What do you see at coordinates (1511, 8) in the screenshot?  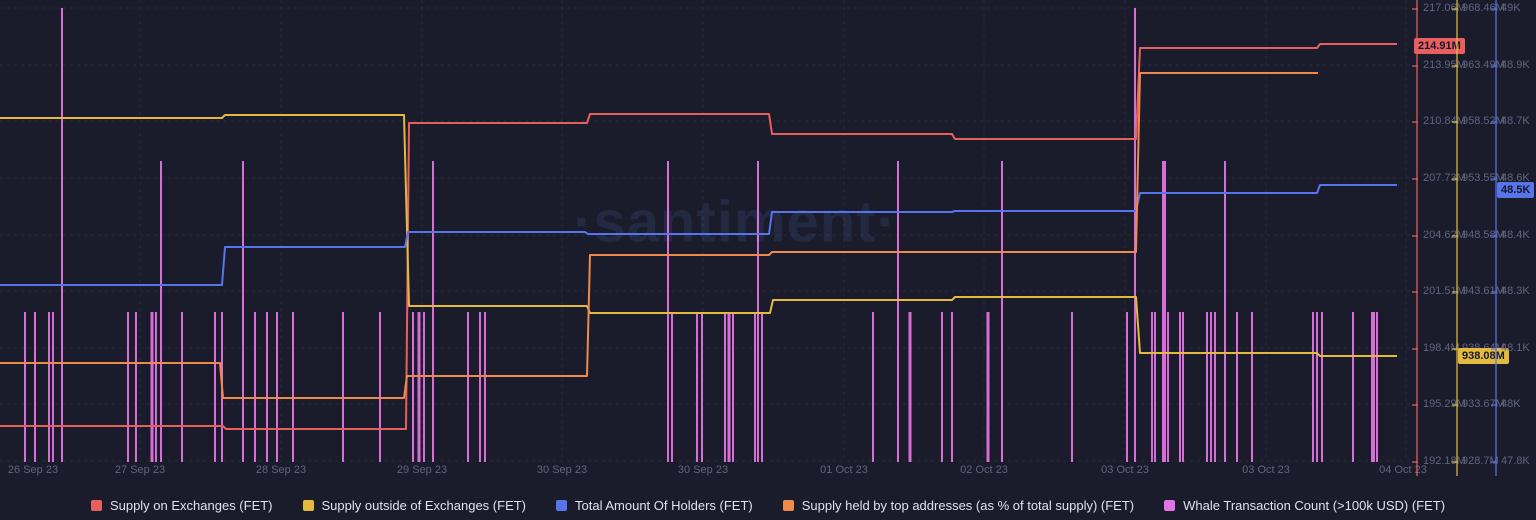 I see `y-tick-label-total-amount-of-holders: 49K` at bounding box center [1511, 8].